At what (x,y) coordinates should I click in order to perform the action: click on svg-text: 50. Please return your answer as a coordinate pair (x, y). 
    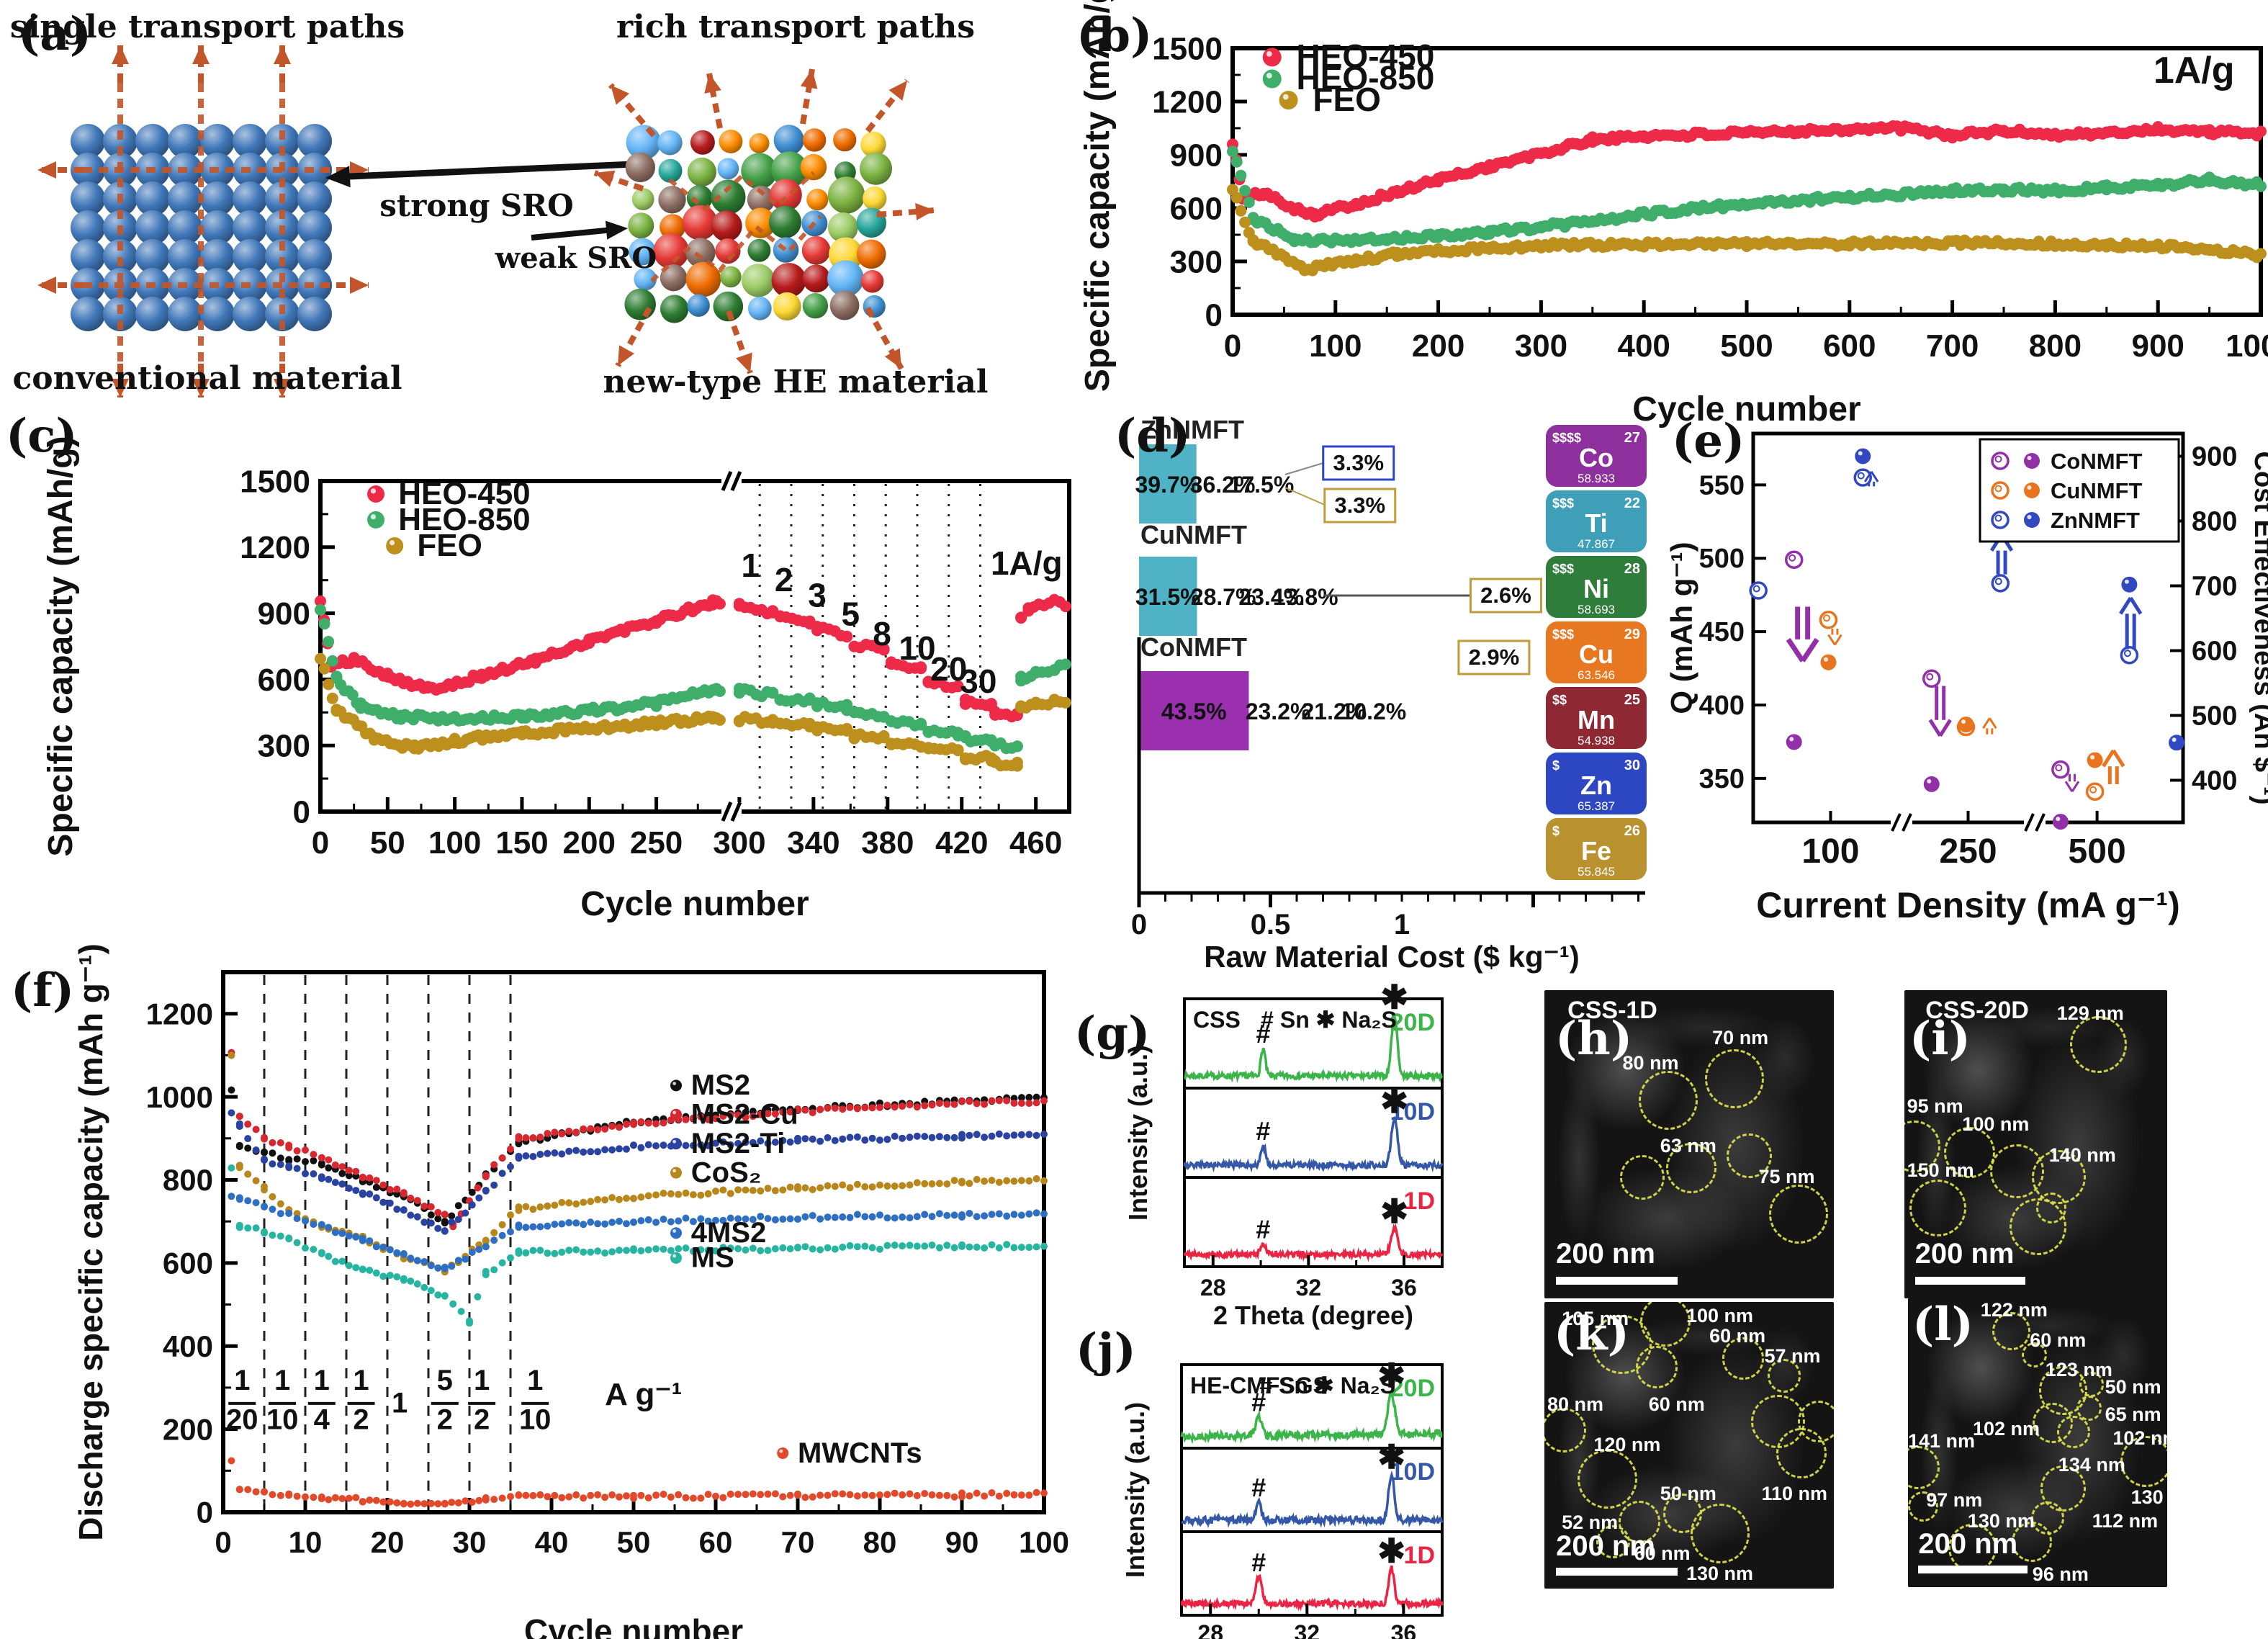
    Looking at the image, I should click on (387, 843).